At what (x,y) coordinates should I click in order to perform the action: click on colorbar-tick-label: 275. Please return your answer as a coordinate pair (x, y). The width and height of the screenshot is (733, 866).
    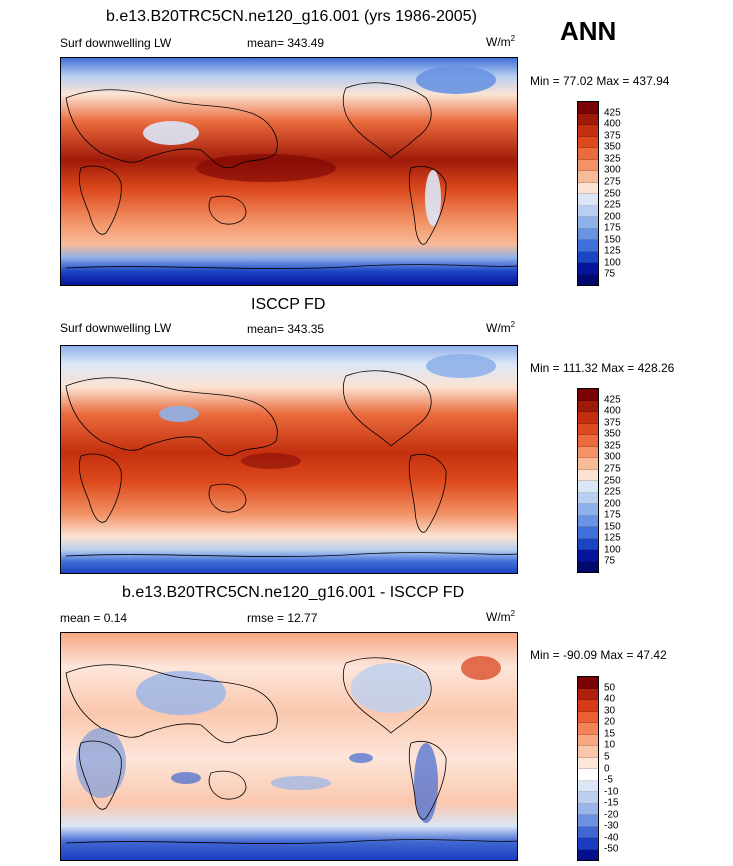
    Looking at the image, I should click on (612, 469).